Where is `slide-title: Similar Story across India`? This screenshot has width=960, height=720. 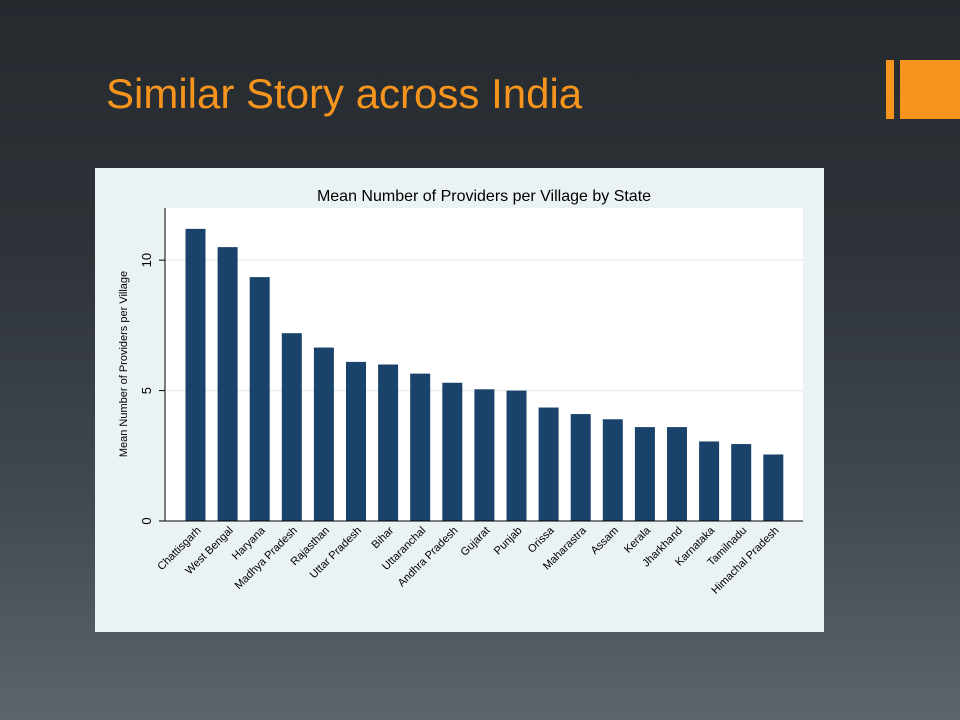 slide-title: Similar Story across India is located at coordinates (344, 94).